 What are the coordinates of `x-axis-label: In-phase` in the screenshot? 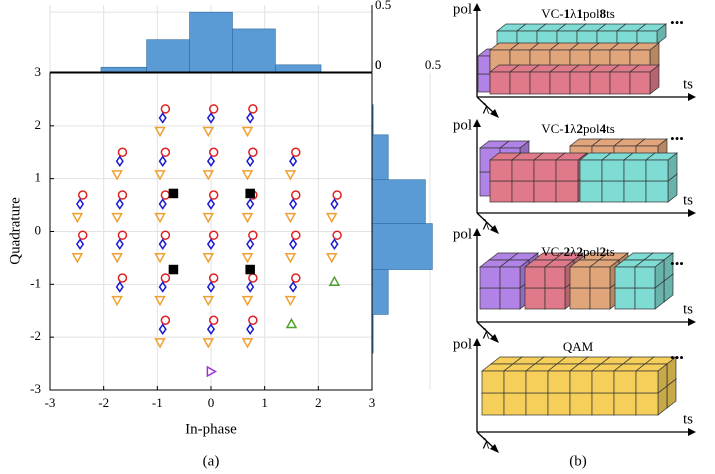 It's located at (211, 429).